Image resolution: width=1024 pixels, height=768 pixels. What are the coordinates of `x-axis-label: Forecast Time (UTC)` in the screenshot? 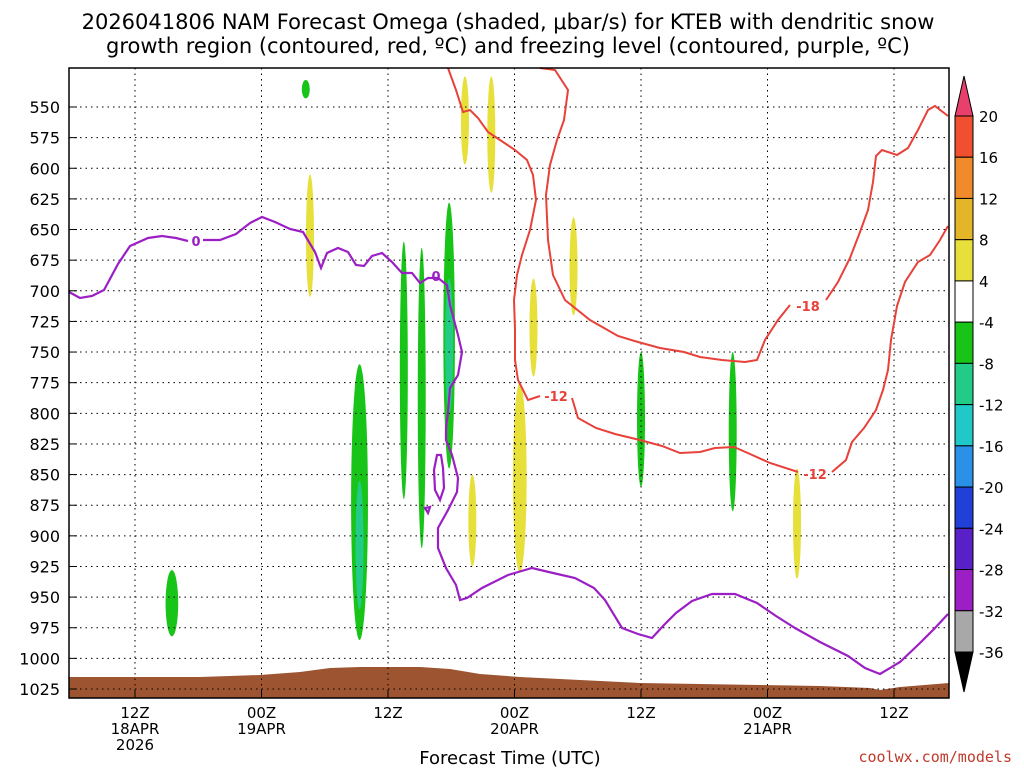 It's located at (509, 758).